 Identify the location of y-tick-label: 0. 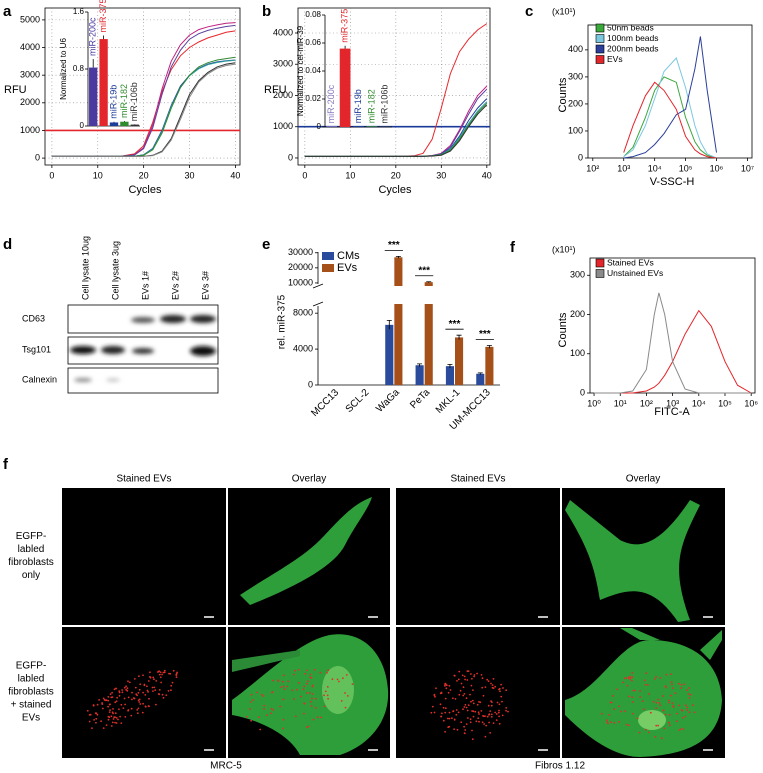
(582, 392).